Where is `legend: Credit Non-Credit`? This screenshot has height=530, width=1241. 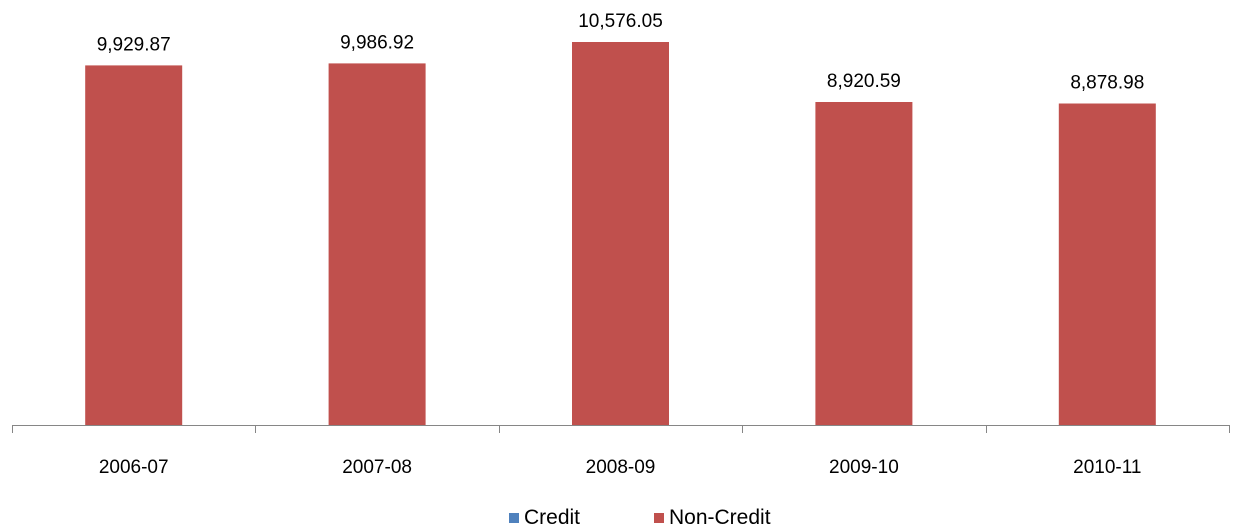 legend: Credit Non-Credit is located at coordinates (620, 517).